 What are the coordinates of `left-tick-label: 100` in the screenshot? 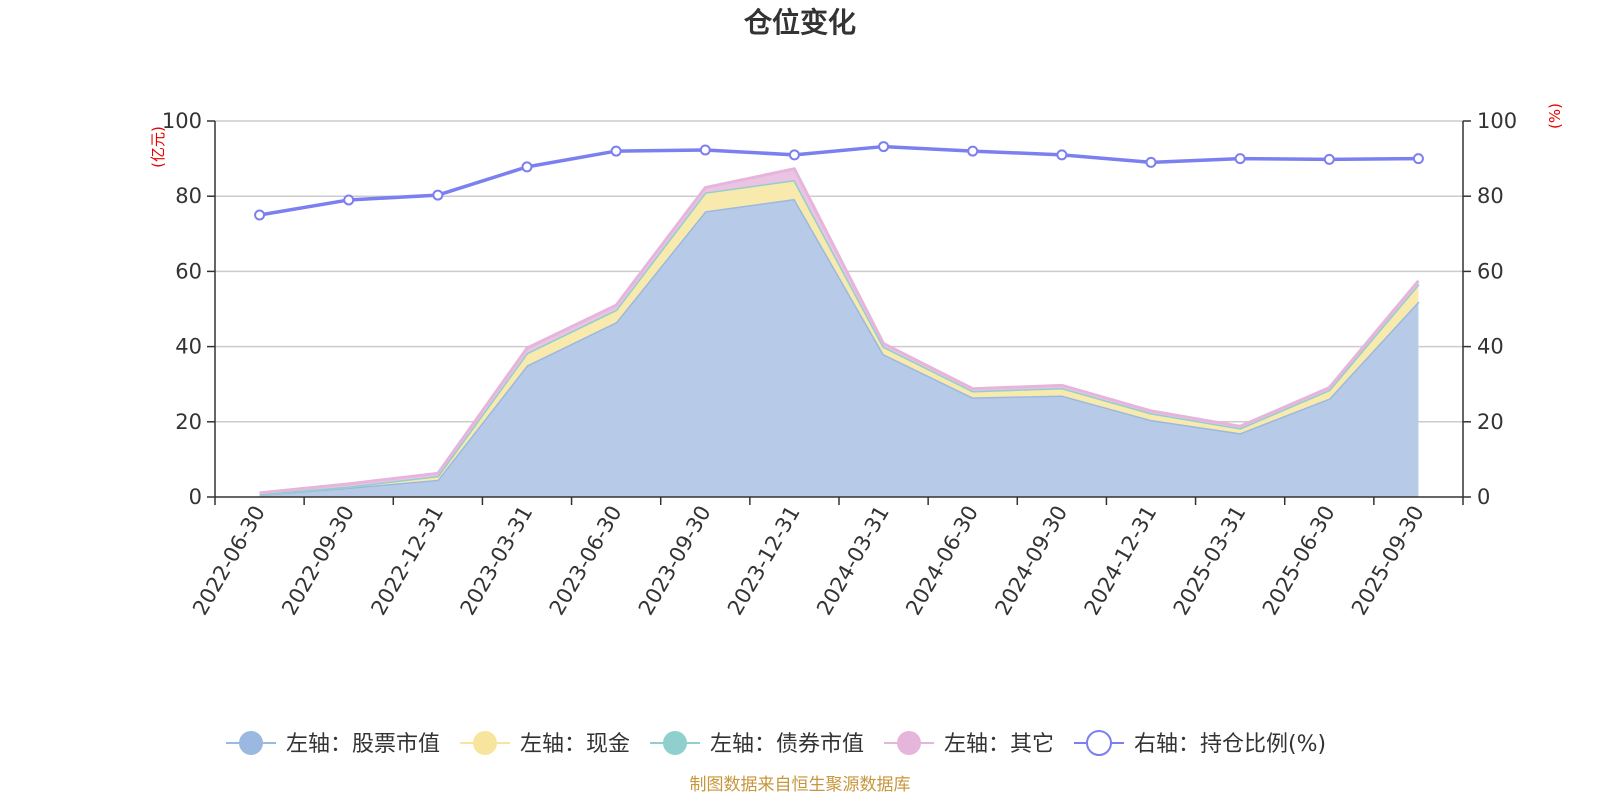 It's located at (182, 121).